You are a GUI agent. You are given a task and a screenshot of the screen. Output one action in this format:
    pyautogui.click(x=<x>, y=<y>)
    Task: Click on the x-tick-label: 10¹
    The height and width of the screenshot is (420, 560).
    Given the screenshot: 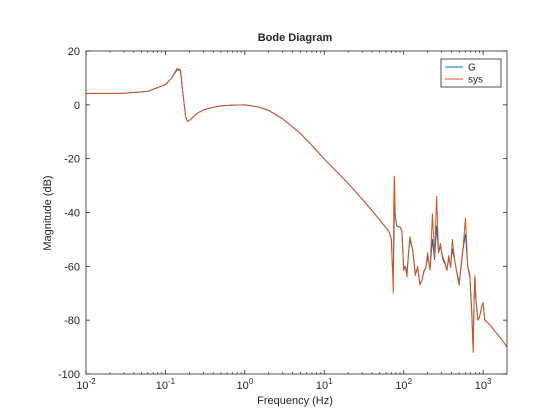 What is the action you would take?
    pyautogui.click(x=324, y=384)
    